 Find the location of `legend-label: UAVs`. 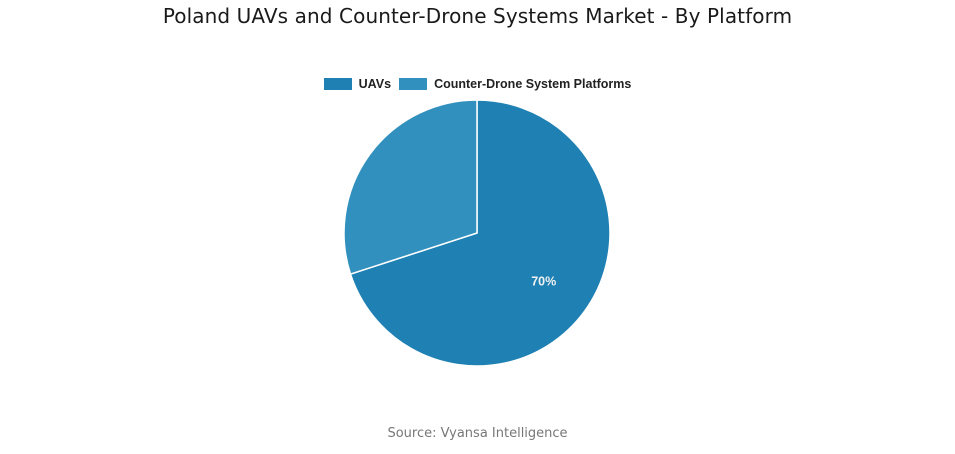

legend-label: UAVs is located at coordinates (375, 84).